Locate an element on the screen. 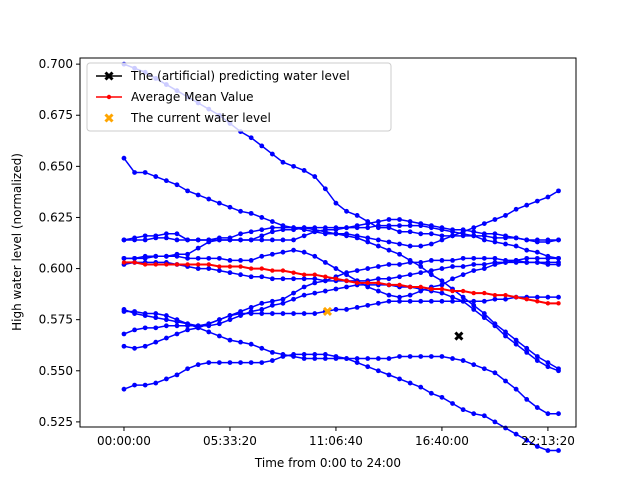 The height and width of the screenshot is (480, 640). legend-label-mean: Average Mean Value is located at coordinates (192, 97).